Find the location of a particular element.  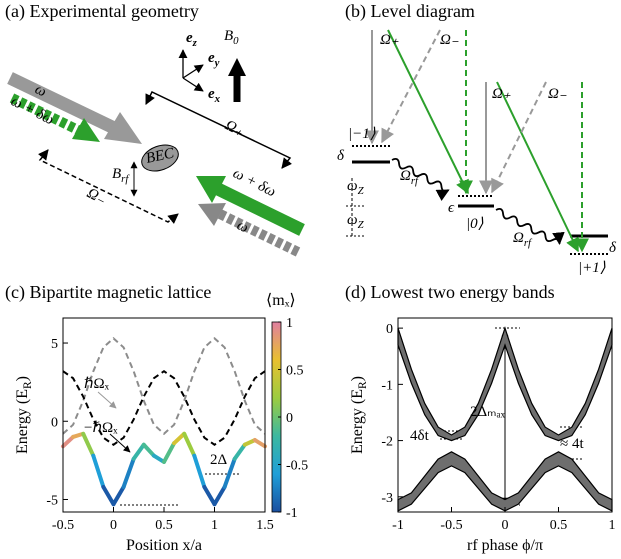

panel-title: (b) Level diagram is located at coordinates (410, 11).